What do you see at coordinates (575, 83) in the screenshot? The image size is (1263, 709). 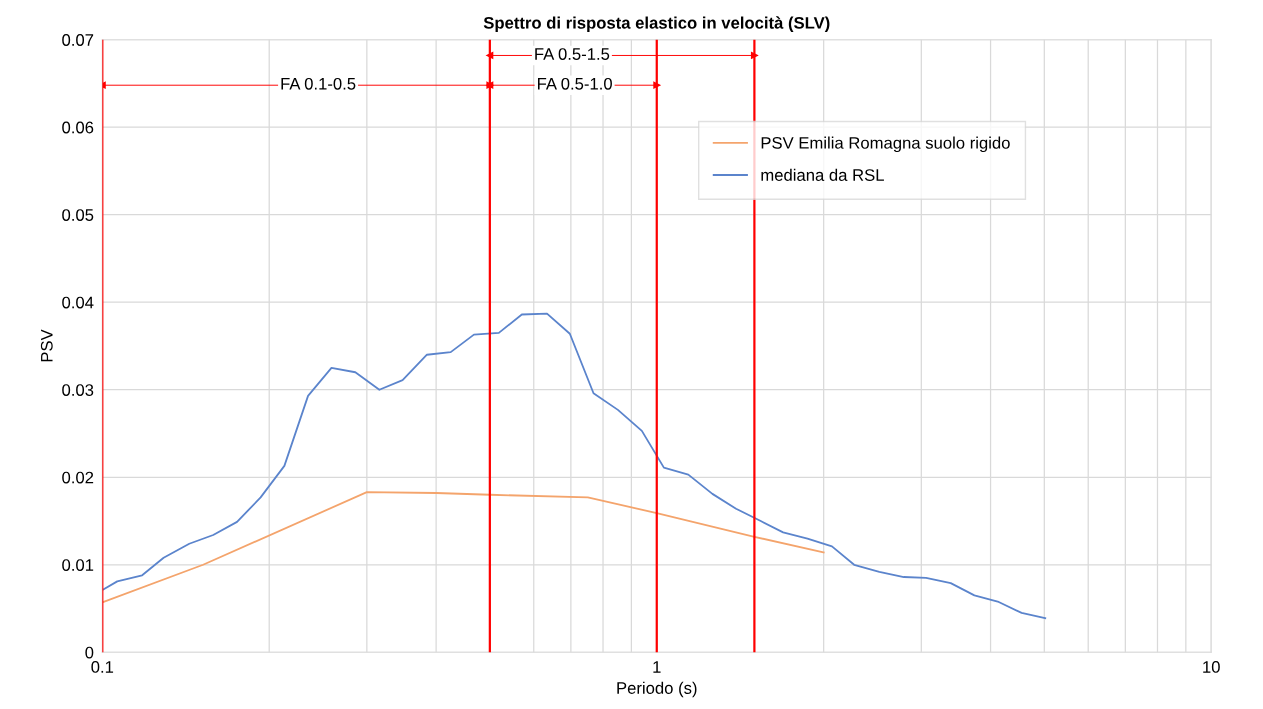 I see `annotation: FA 0.5-1.0` at bounding box center [575, 83].